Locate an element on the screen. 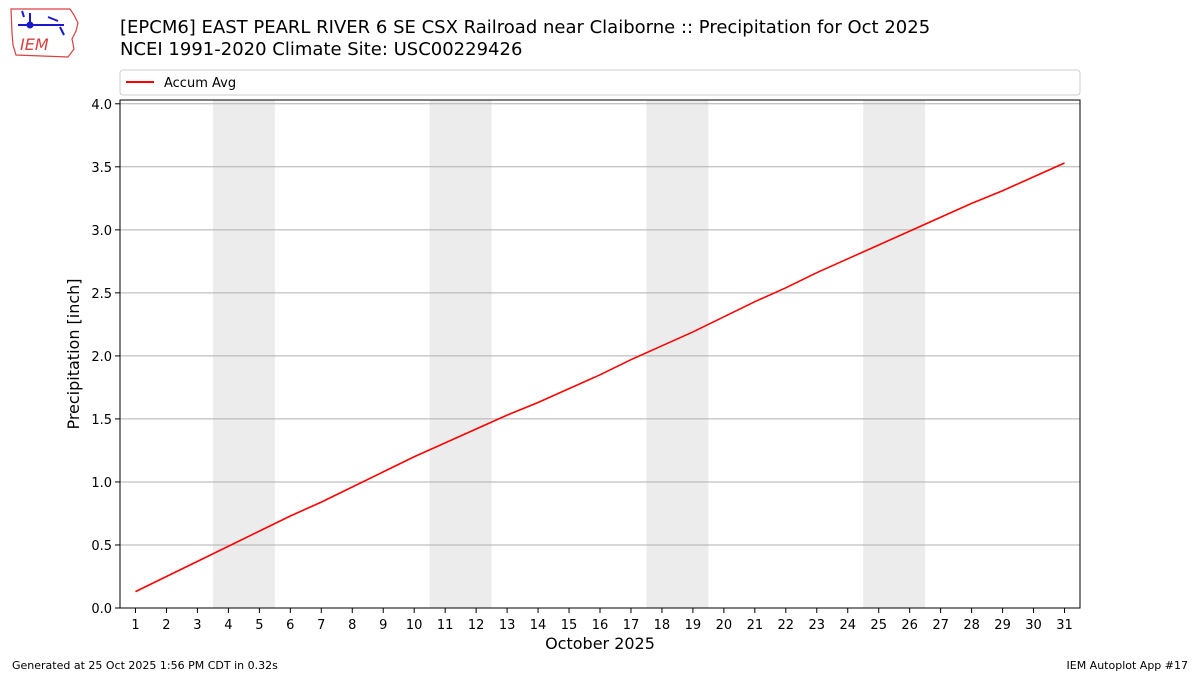 This screenshot has width=1200, height=675. x-tick-label: 31 is located at coordinates (1064, 625).